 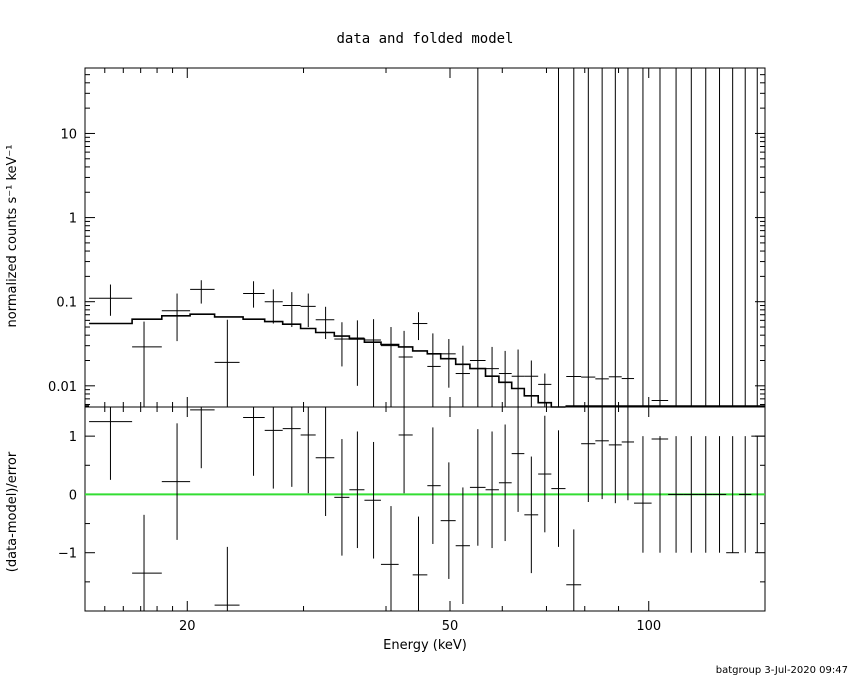 What do you see at coordinates (648, 626) in the screenshot?
I see `x-tick-label: 100` at bounding box center [648, 626].